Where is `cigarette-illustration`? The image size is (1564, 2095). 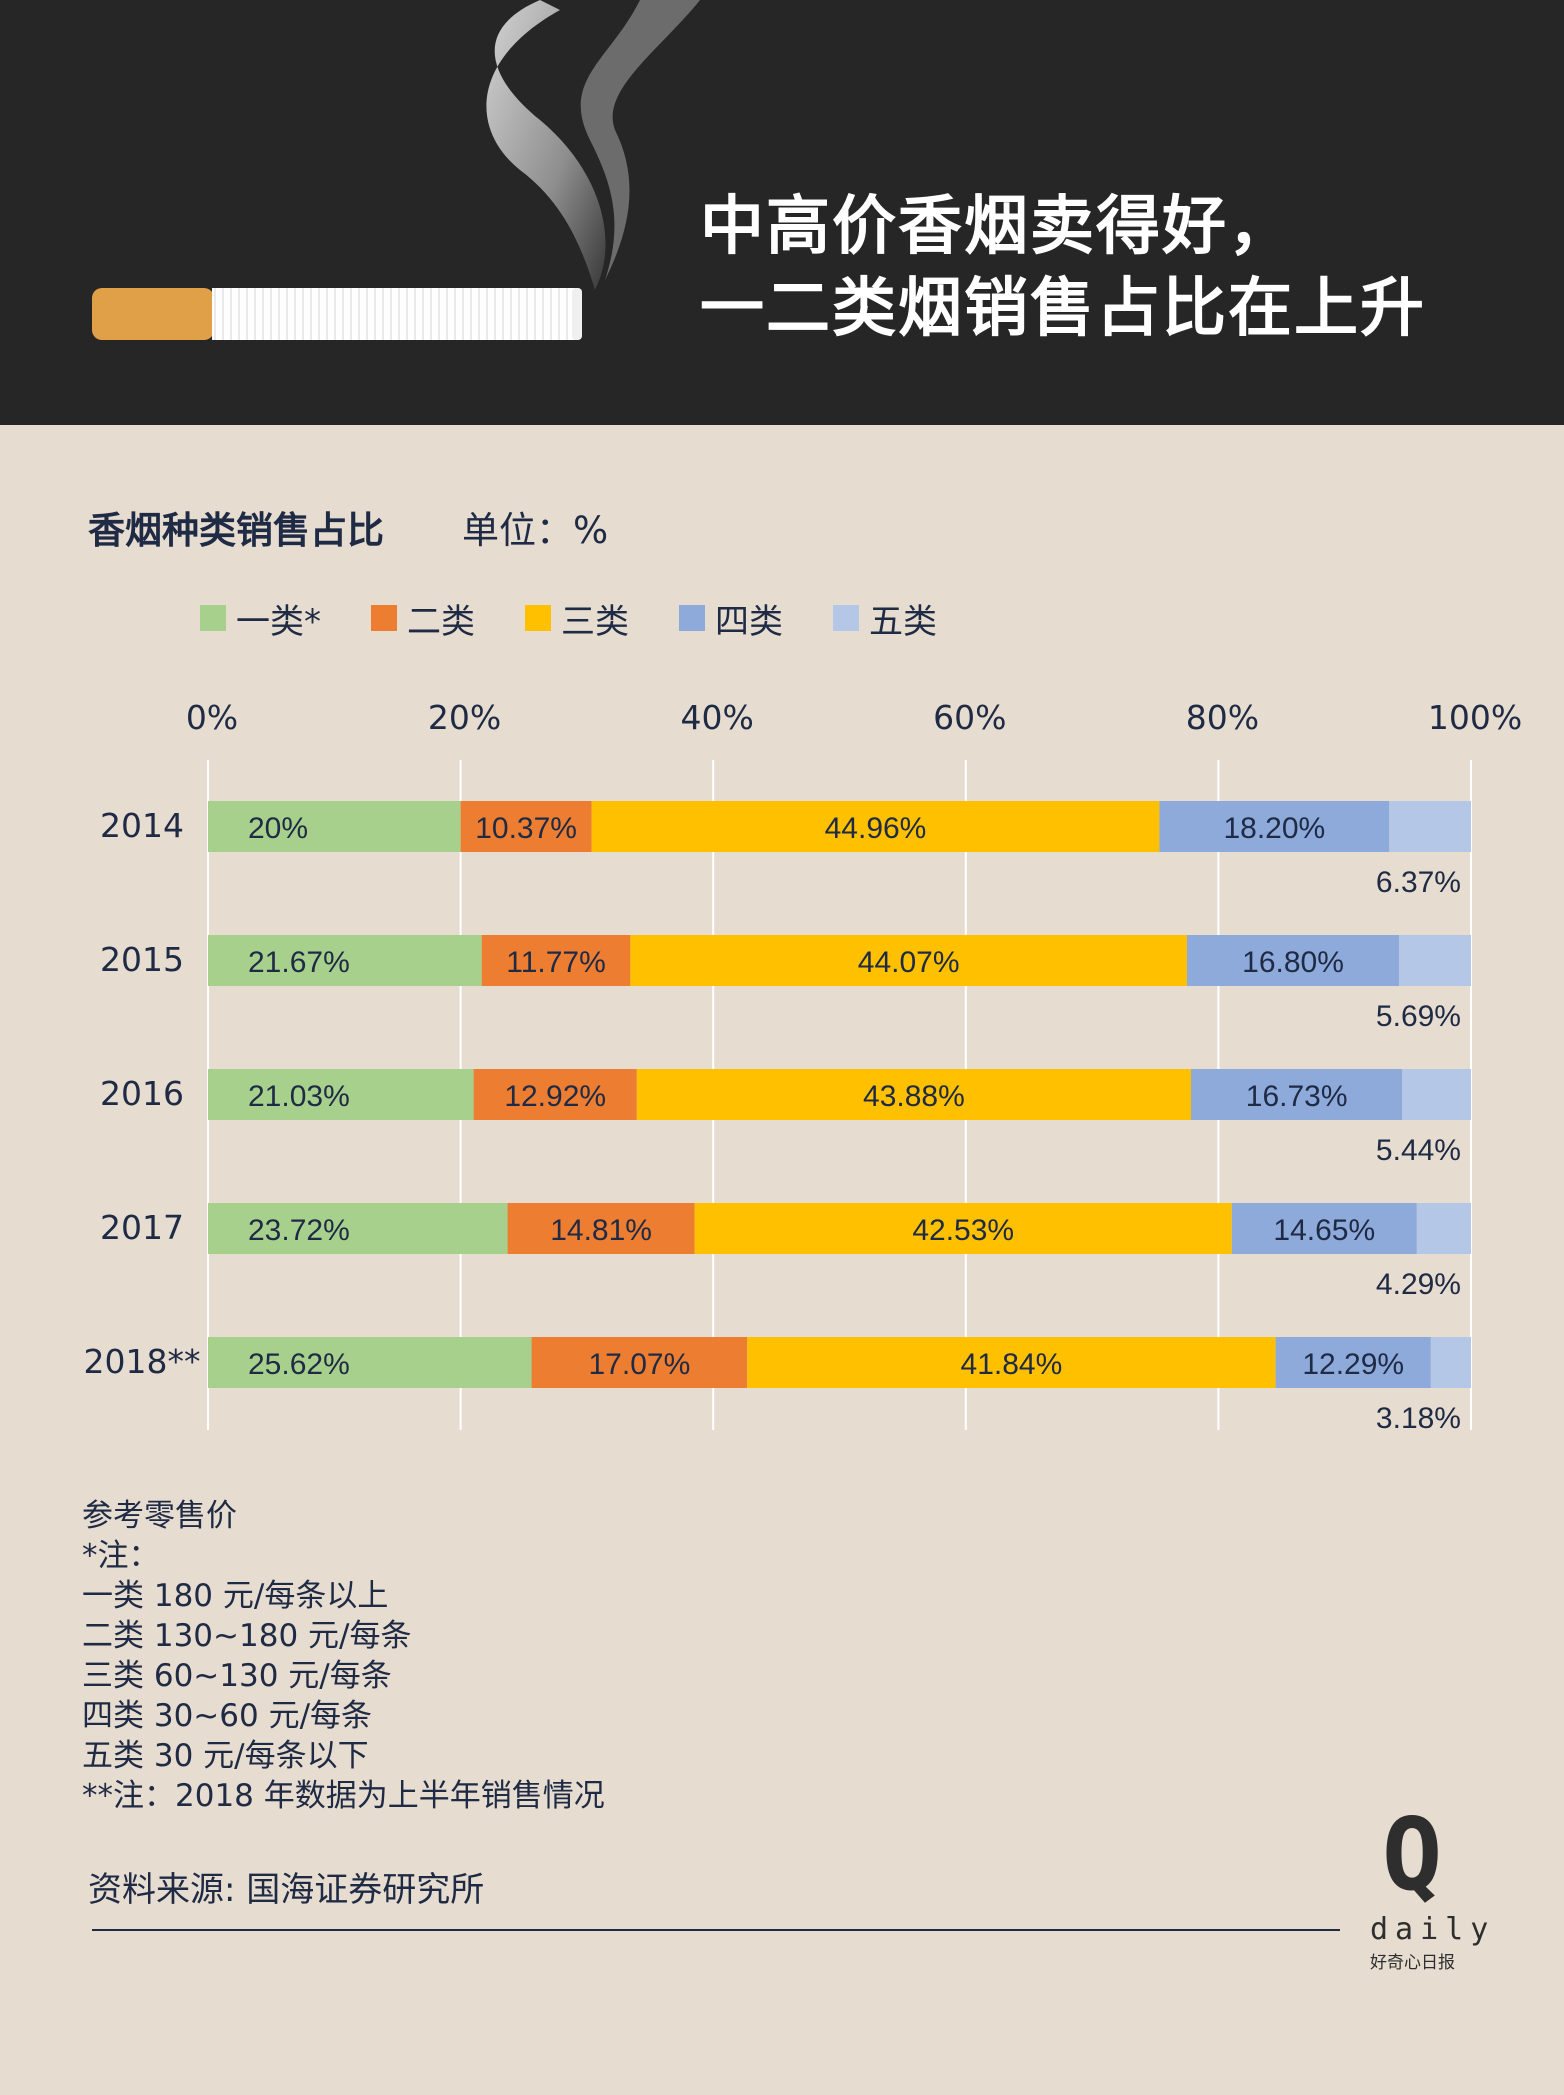
cigarette-illustration is located at coordinates (396, 170).